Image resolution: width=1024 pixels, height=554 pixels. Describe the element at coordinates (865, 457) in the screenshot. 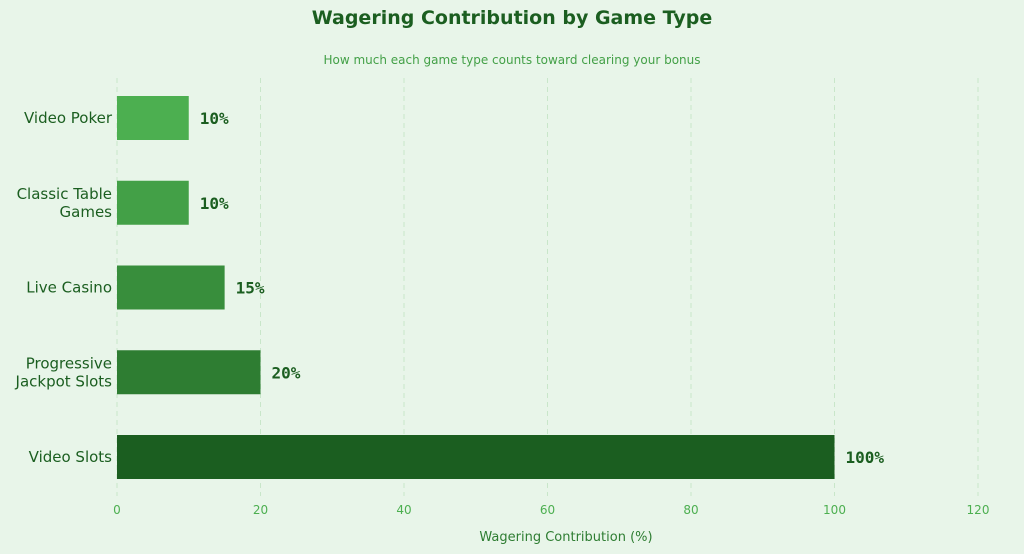

I see `bar-value-label: 100%` at that location.